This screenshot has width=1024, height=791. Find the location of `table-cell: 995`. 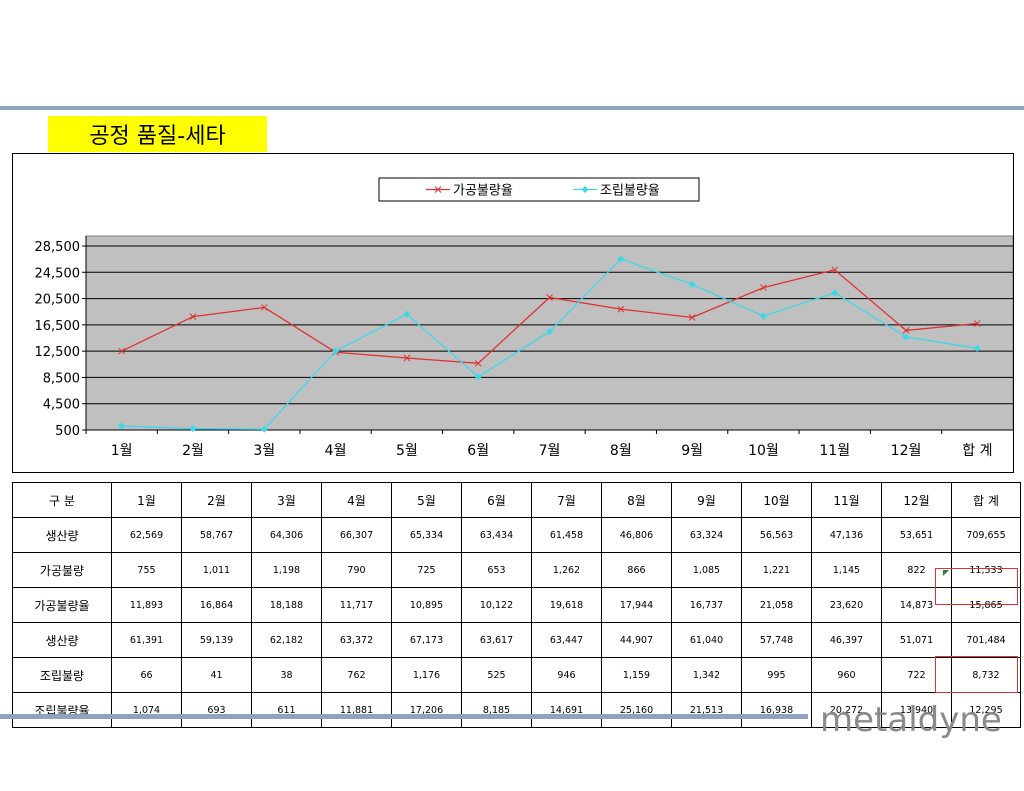

table-cell: 995 is located at coordinates (776, 675).